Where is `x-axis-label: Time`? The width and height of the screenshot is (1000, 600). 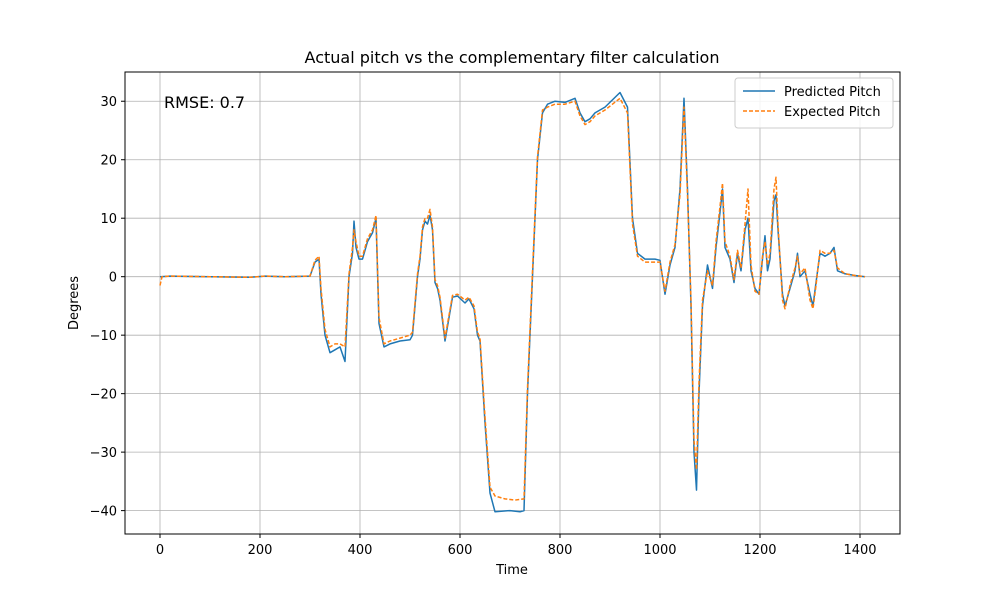 x-axis-label: Time is located at coordinates (511, 570).